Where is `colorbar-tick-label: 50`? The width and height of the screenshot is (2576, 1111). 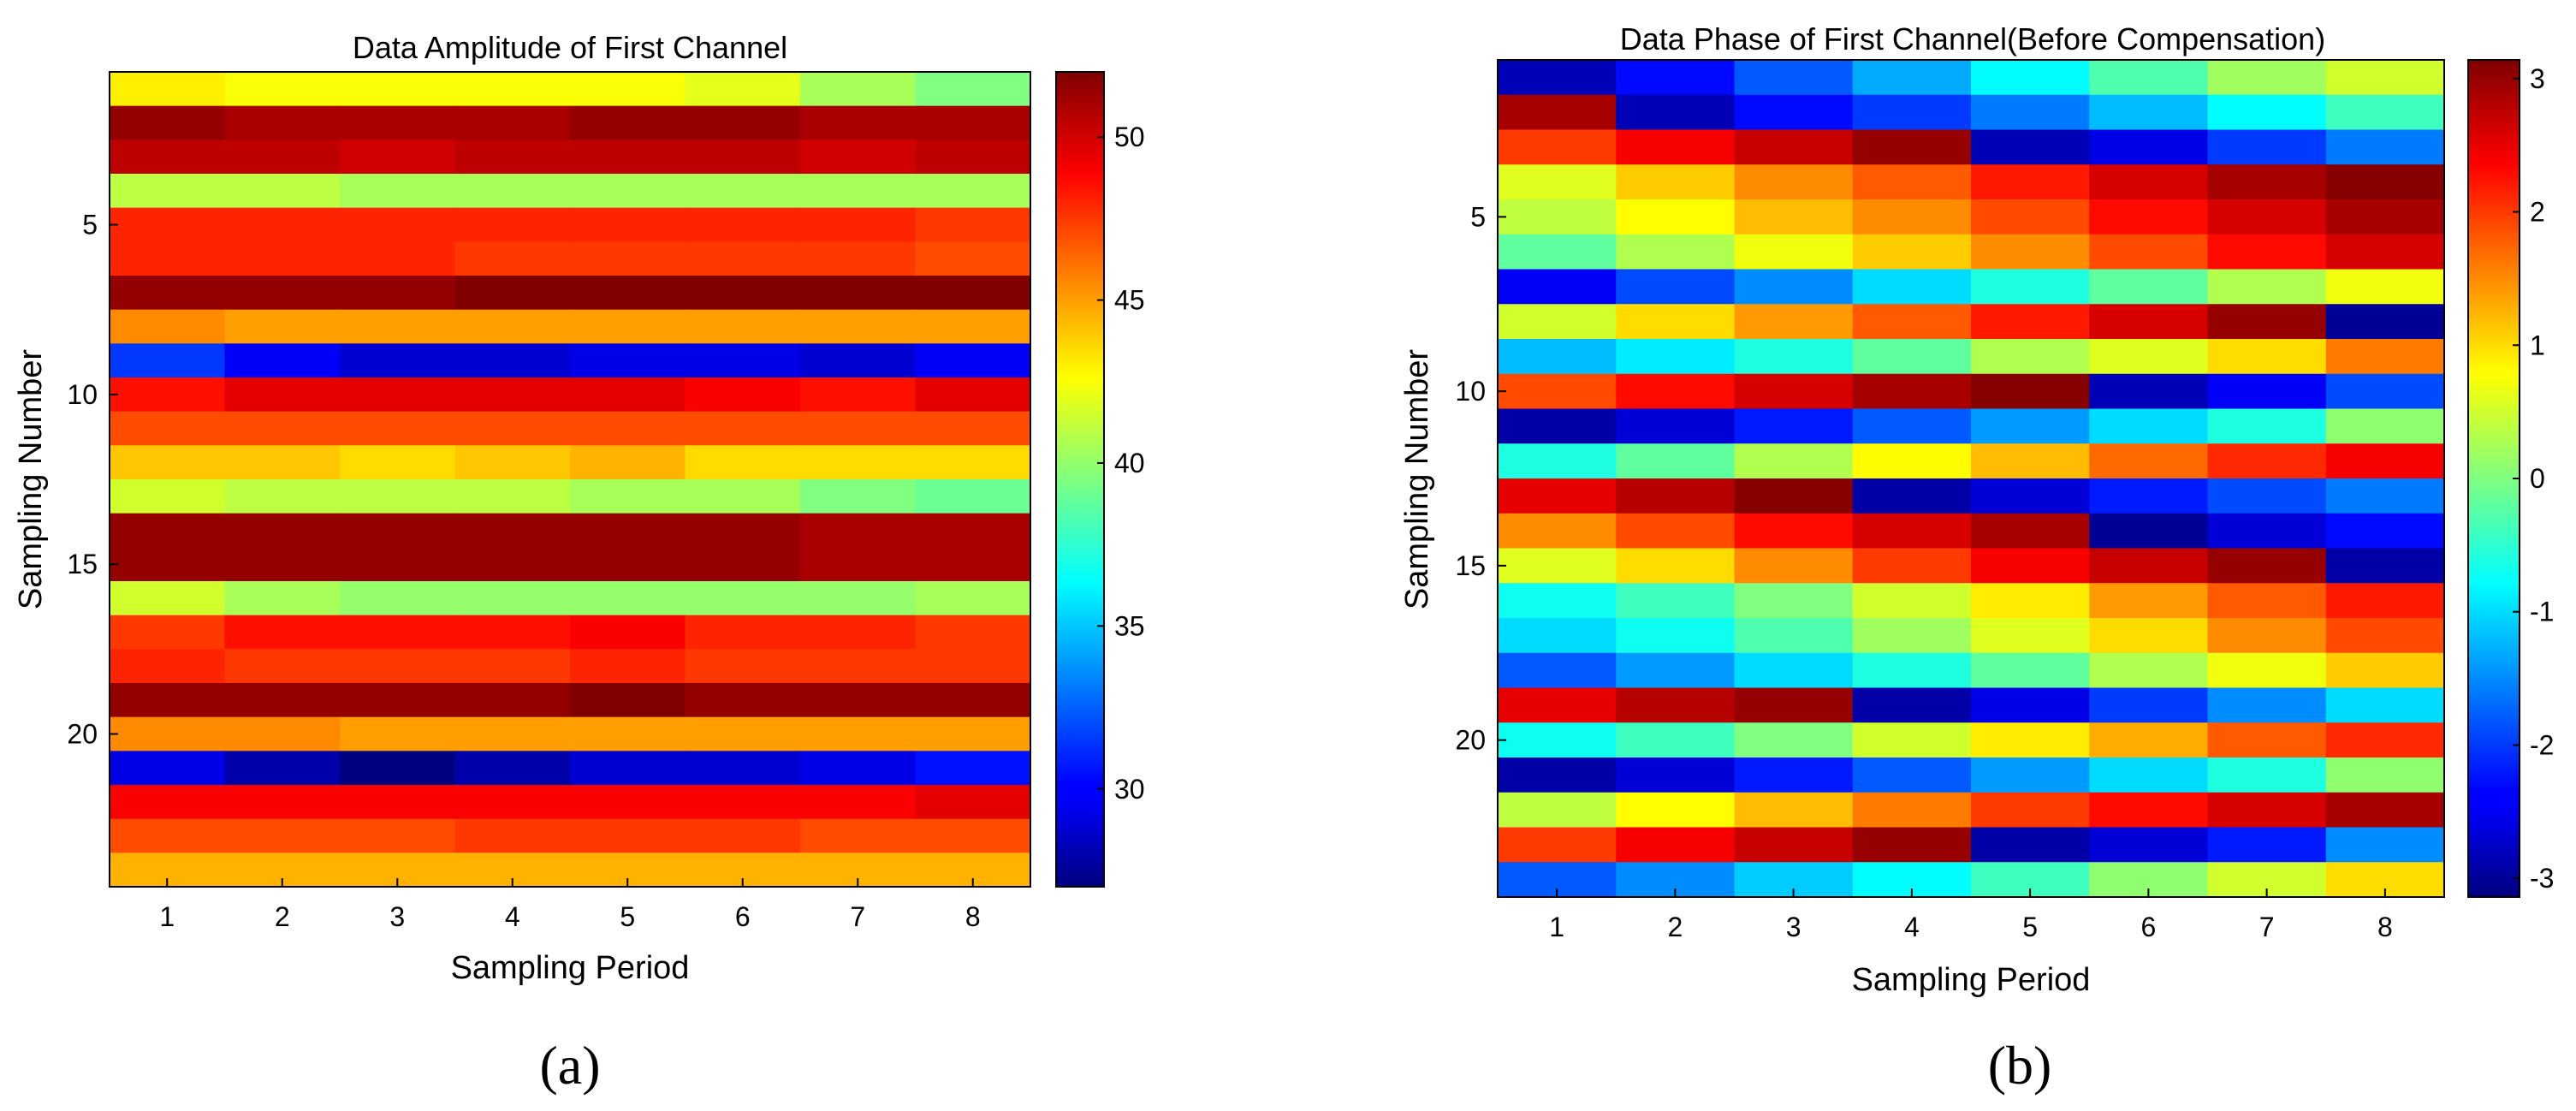
colorbar-tick-label: 50 is located at coordinates (1129, 137).